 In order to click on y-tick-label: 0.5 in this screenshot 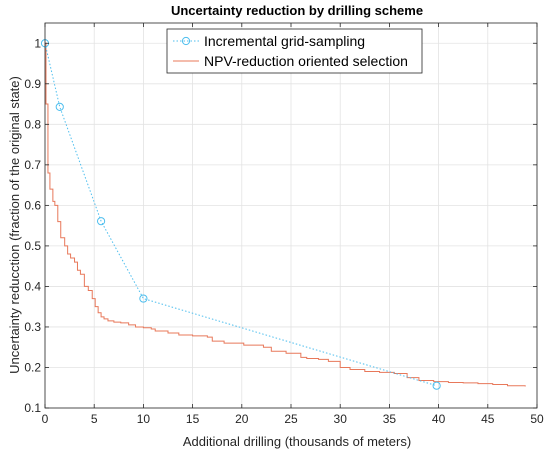, I will do `click(32, 246)`.